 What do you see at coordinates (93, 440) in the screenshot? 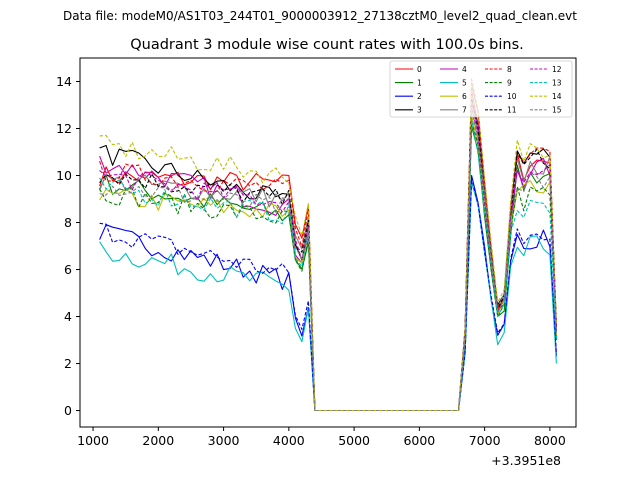
I see `x-tick-label: 1000` at bounding box center [93, 440].